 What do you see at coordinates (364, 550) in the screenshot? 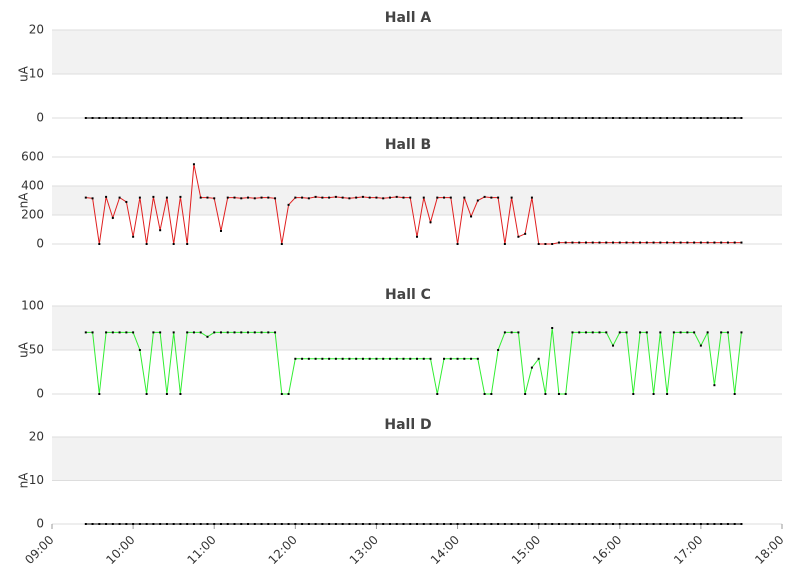
I see `x-tick-label: 13:00` at bounding box center [364, 550].